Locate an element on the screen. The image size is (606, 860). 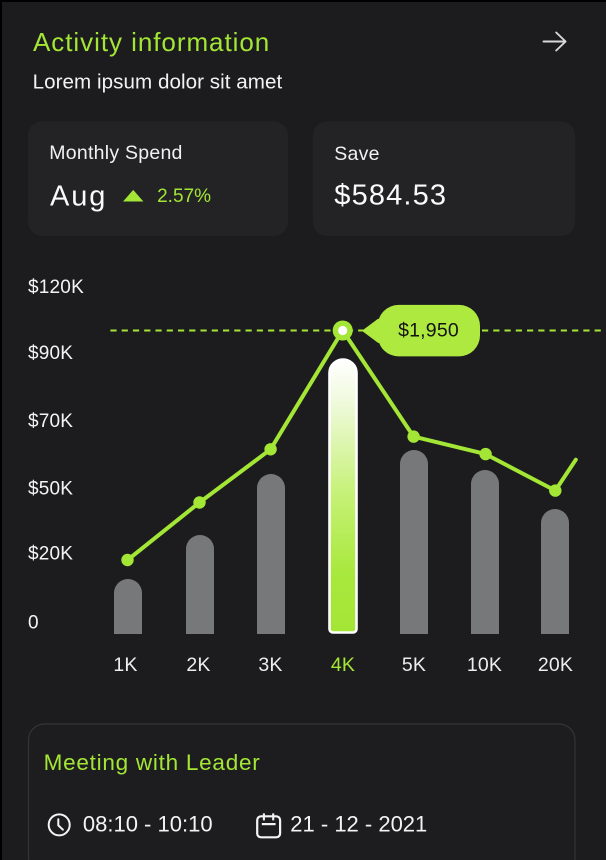
svg-text: Save is located at coordinates (356, 154).